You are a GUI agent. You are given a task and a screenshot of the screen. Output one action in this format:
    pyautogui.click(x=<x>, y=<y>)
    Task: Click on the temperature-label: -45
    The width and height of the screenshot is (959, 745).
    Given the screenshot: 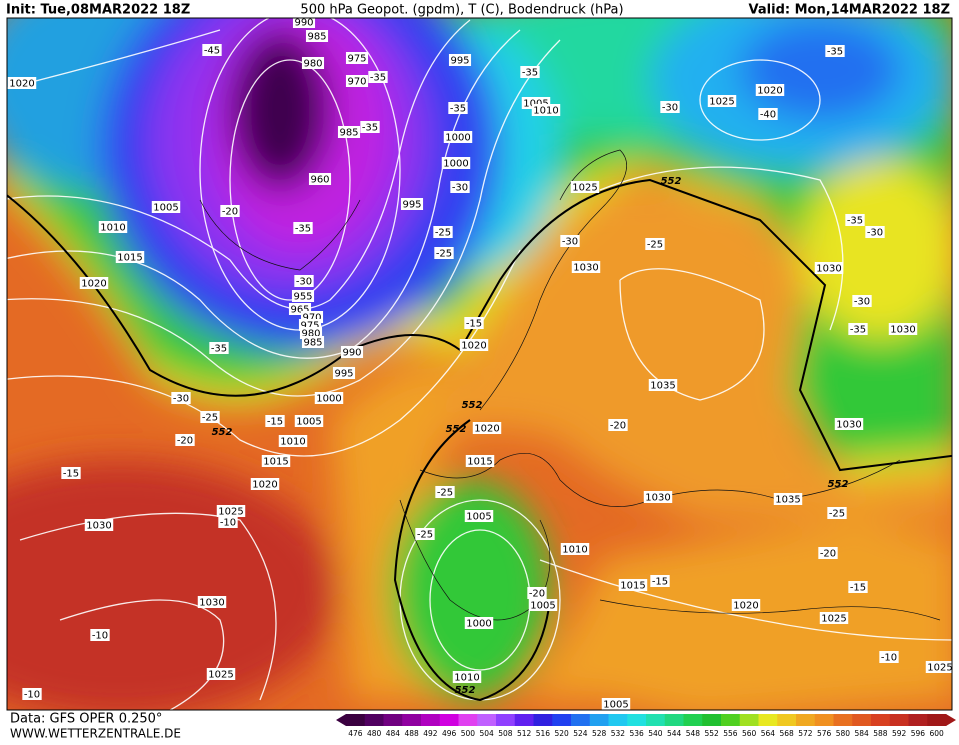 What is the action you would take?
    pyautogui.click(x=212, y=50)
    